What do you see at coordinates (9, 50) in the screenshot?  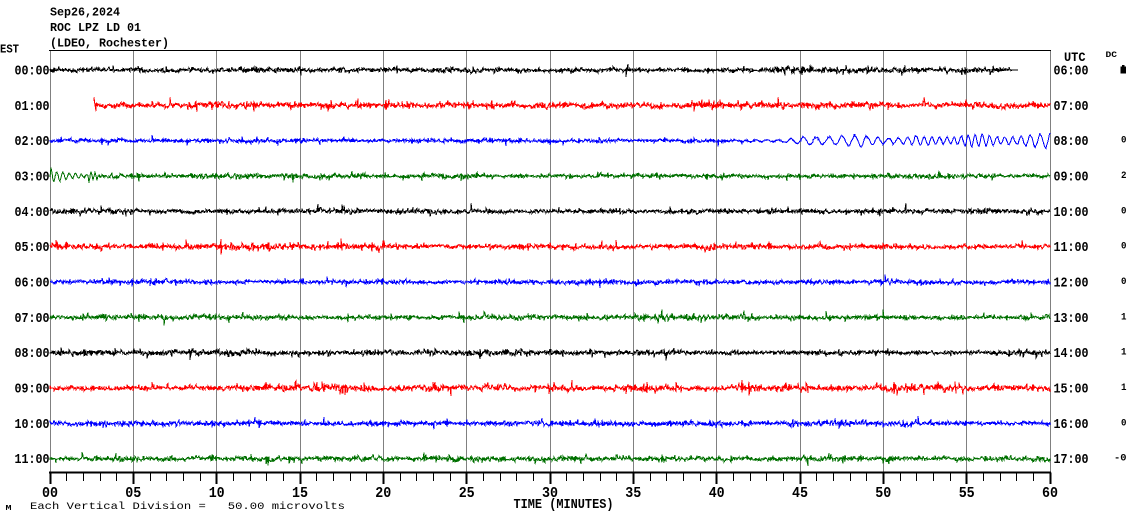 I see `svg-text: EST` at bounding box center [9, 50].